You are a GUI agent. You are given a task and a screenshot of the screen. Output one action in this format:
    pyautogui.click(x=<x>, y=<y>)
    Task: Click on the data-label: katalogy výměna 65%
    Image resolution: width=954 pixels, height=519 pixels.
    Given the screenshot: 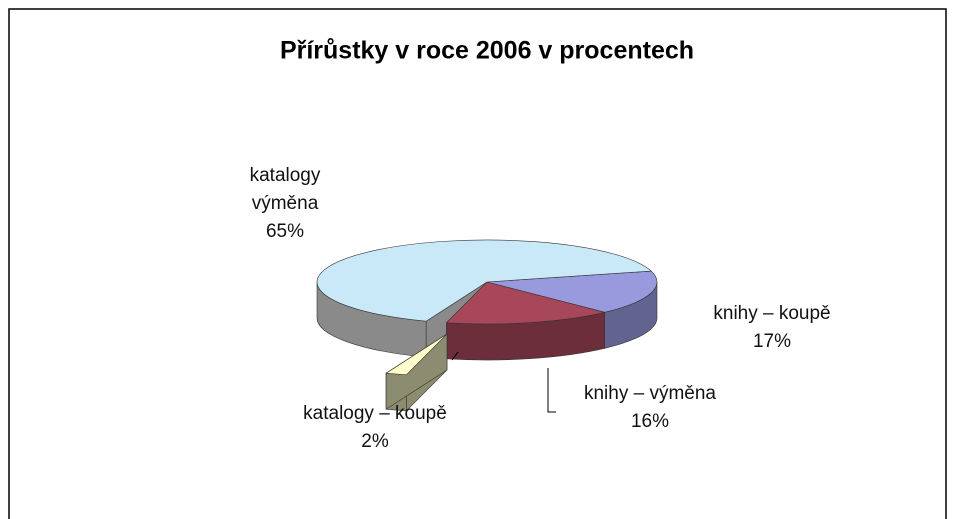 What is the action you would take?
    pyautogui.click(x=285, y=204)
    